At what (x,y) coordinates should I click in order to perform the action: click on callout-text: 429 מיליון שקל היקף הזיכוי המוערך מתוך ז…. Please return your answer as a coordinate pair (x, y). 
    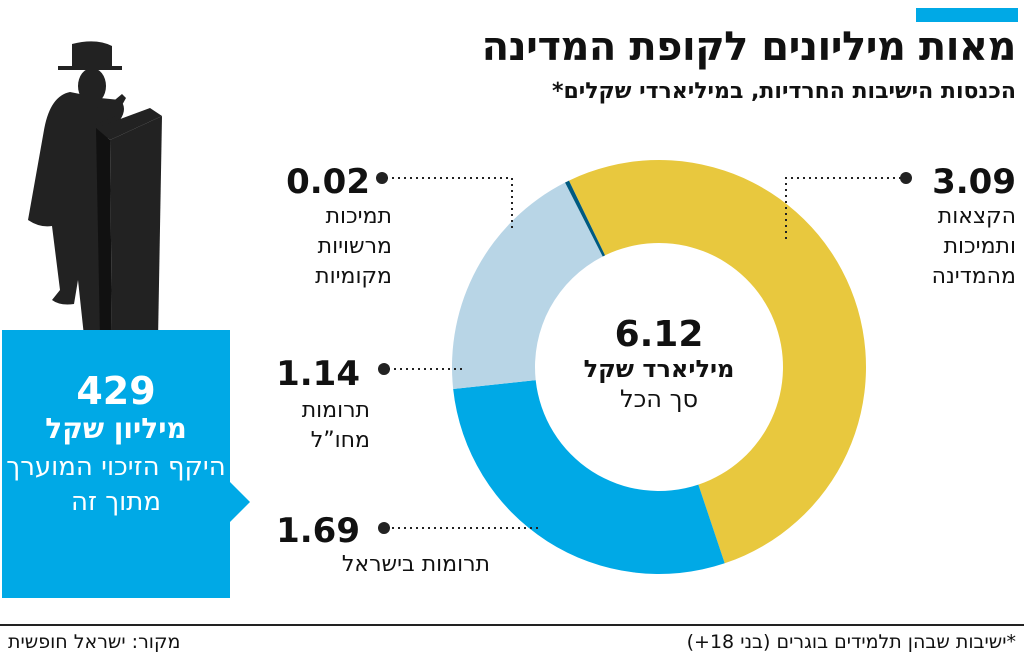
    Looking at the image, I should click on (116, 445).